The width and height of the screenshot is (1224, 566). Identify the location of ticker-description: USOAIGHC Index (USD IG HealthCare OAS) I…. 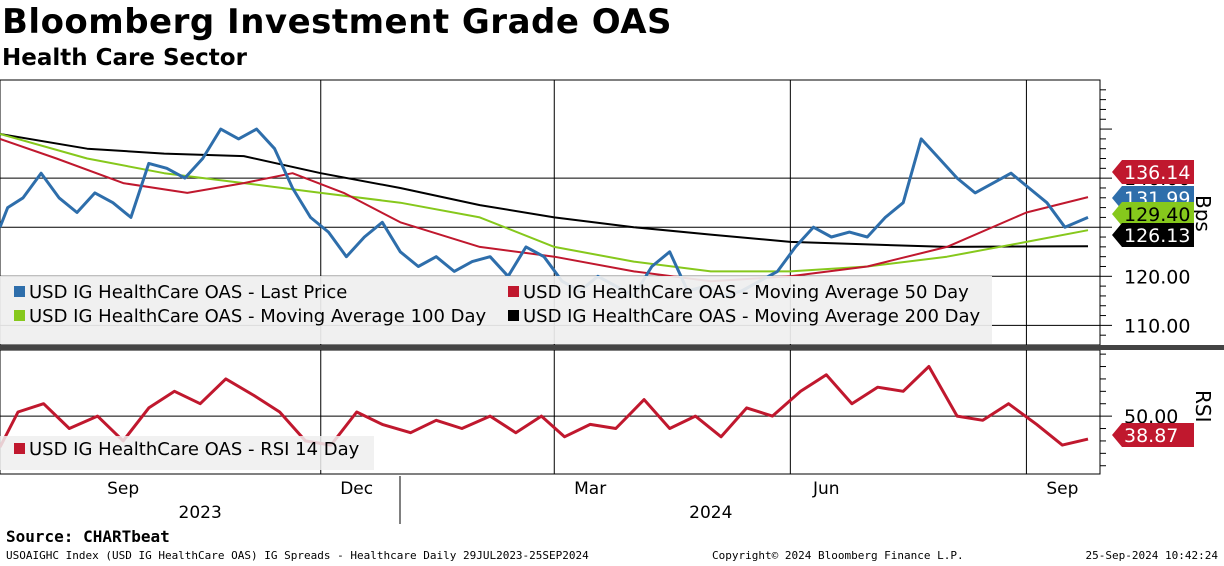
(297, 555).